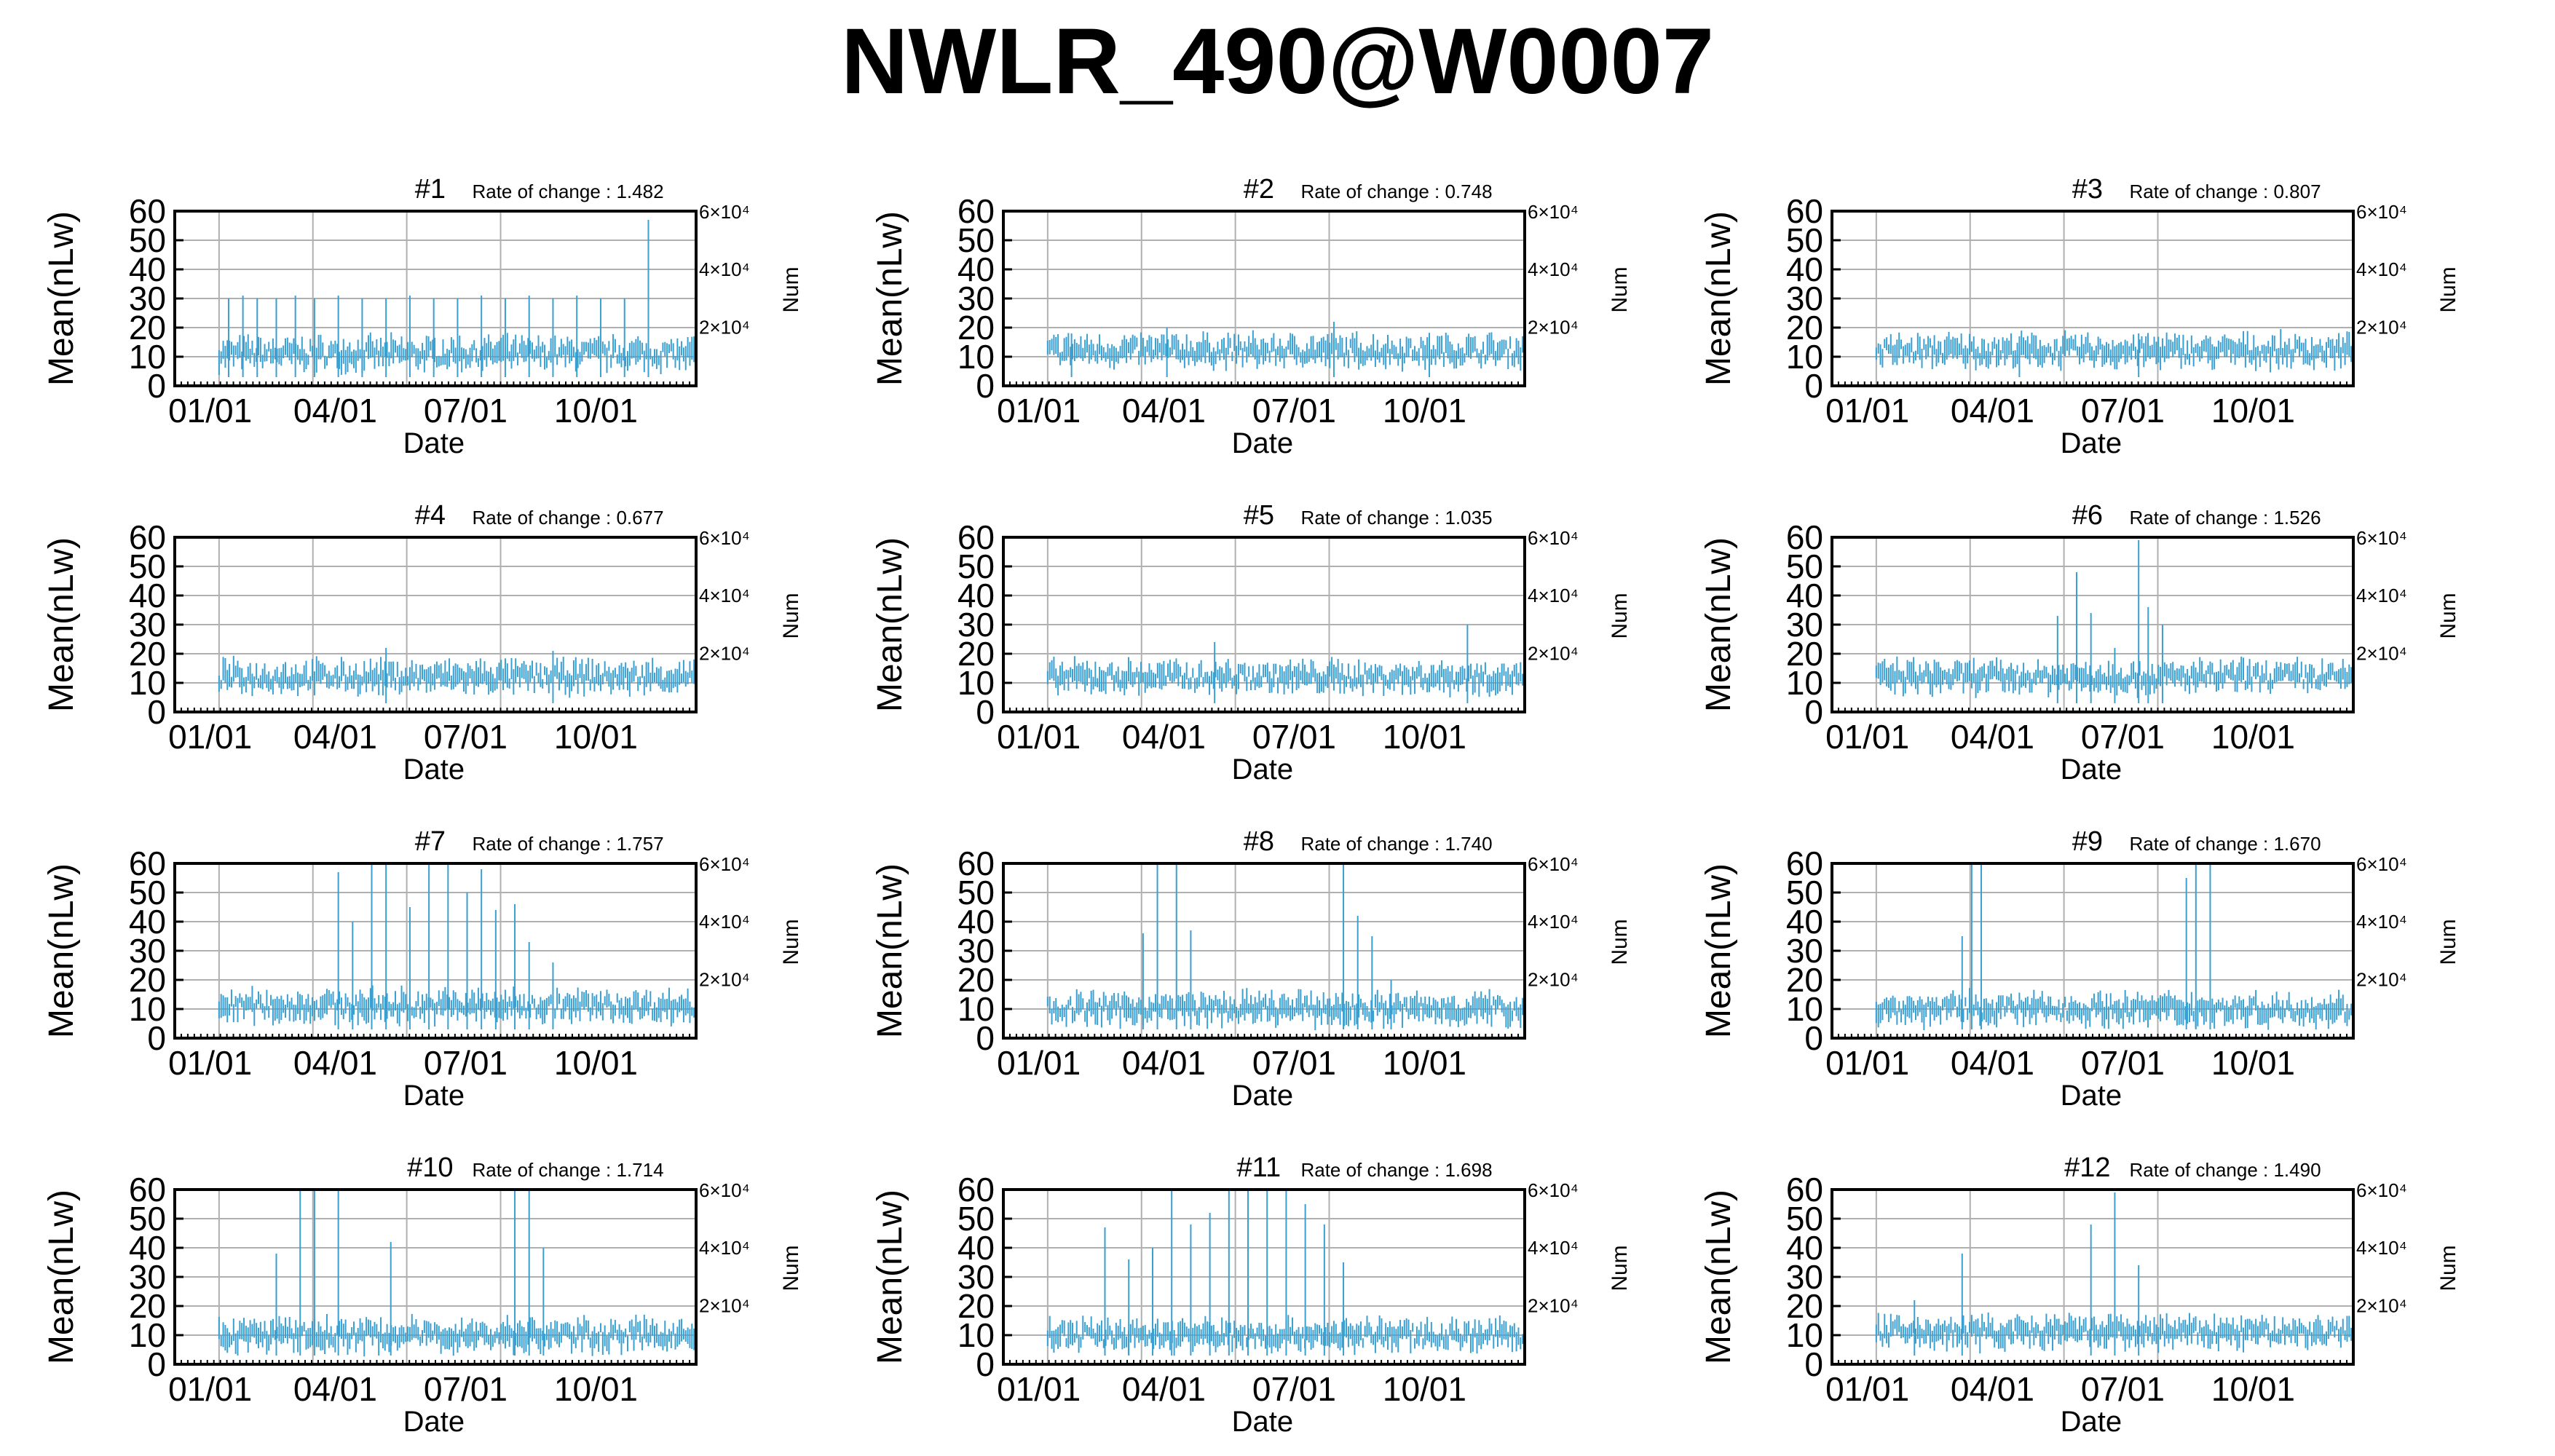 This screenshot has width=2555, height=1456. Describe the element at coordinates (1277, 62) in the screenshot. I see `page-title: NWLR_490@W0007` at that location.